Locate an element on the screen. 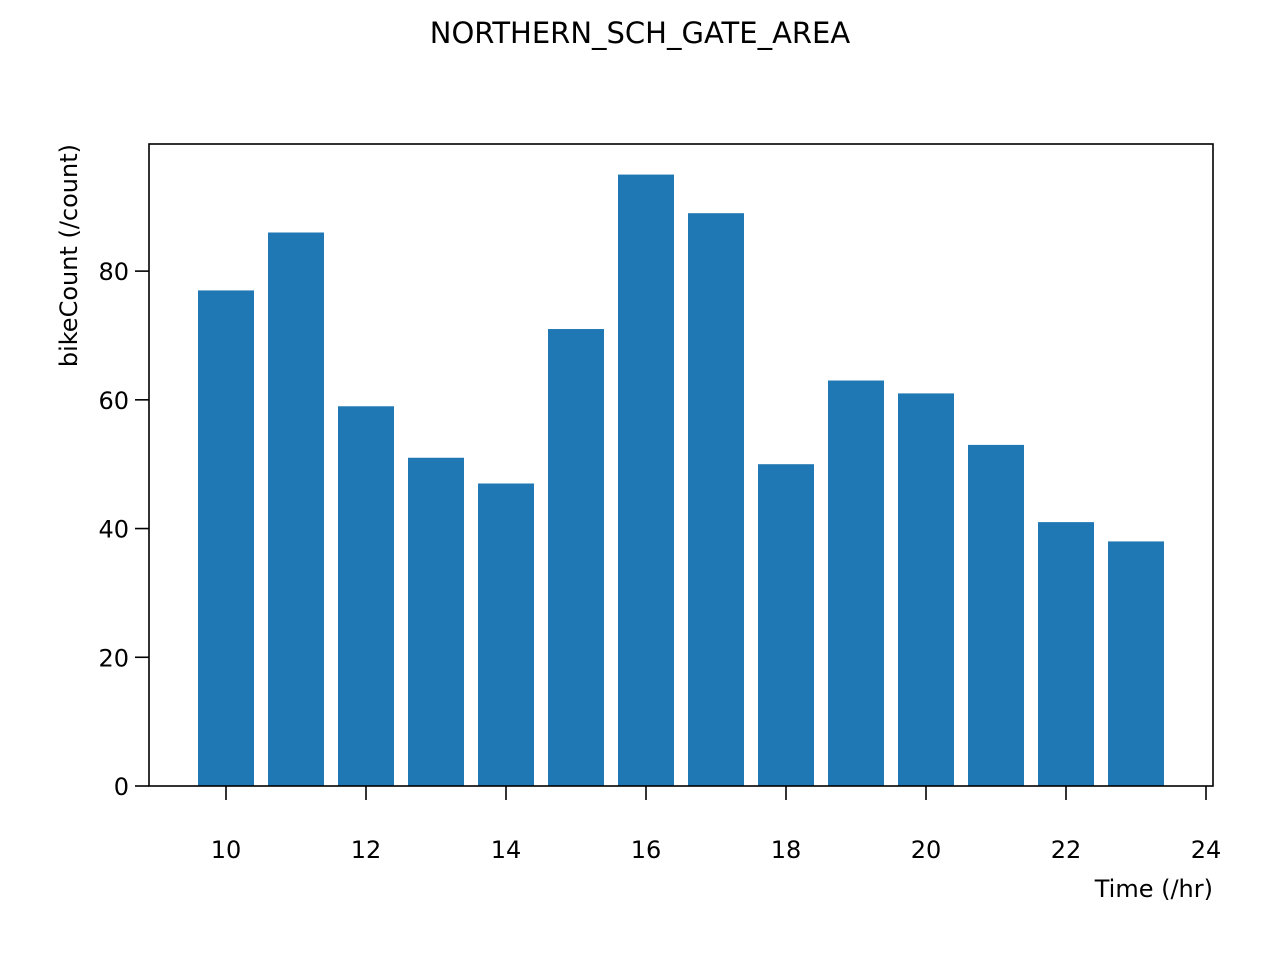  y-tick-label-0: 0 is located at coordinates (121, 787).